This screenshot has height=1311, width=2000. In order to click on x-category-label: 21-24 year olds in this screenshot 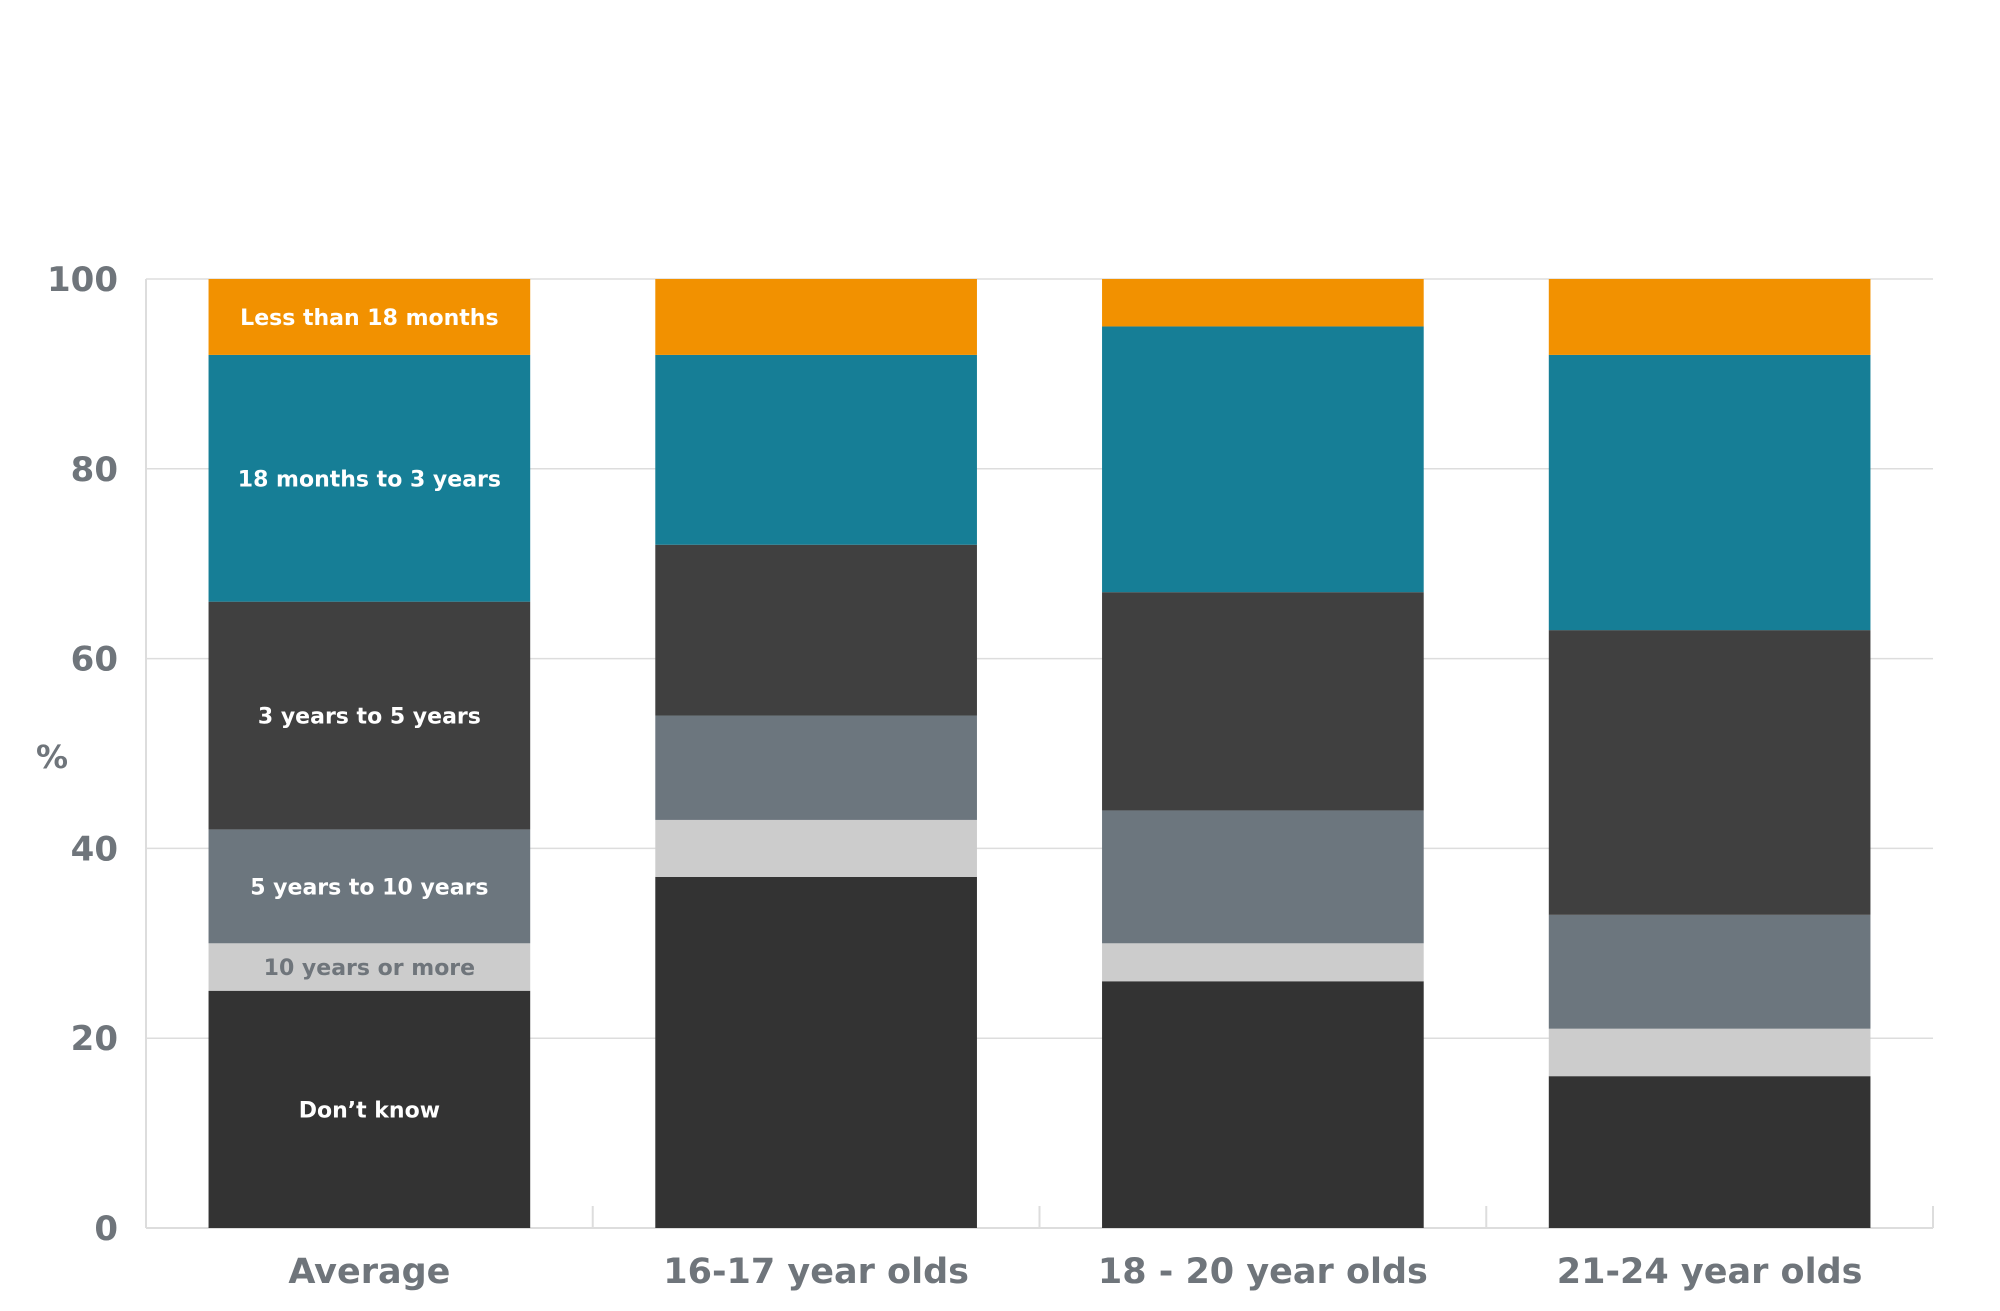, I will do `click(1710, 1272)`.